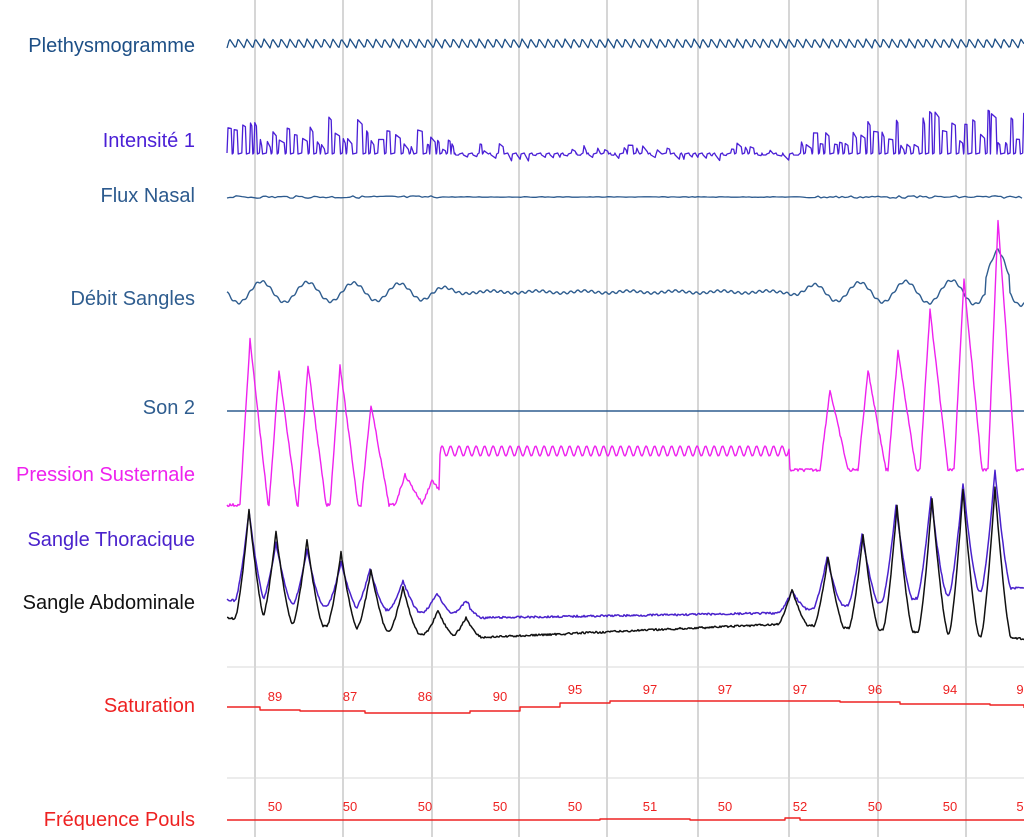 This screenshot has width=1024, height=837. What do you see at coordinates (1019, 689) in the screenshot?
I see `saturation-value: 9` at bounding box center [1019, 689].